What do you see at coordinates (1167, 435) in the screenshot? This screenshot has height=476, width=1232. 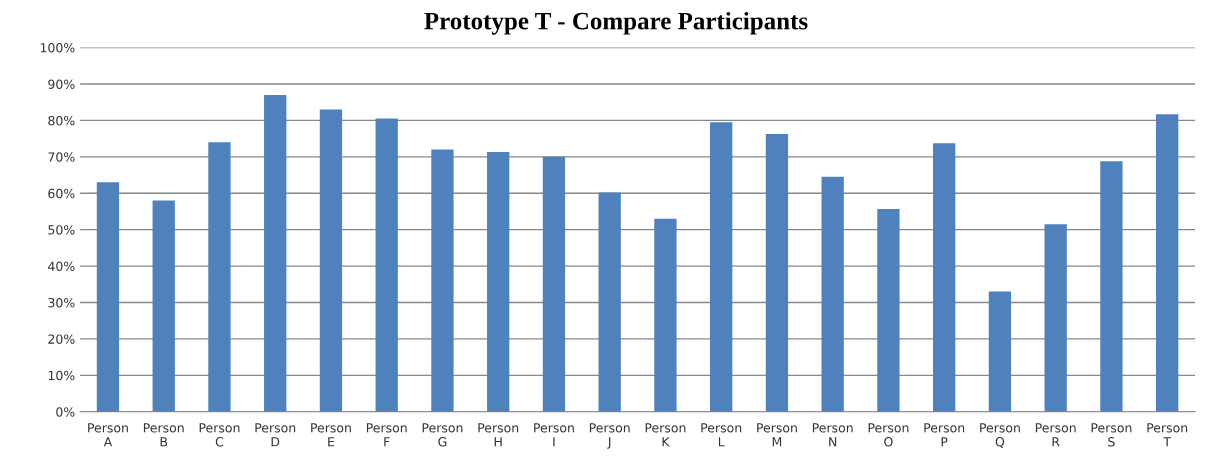 I see `x-tick-label: Person T` at bounding box center [1167, 435].